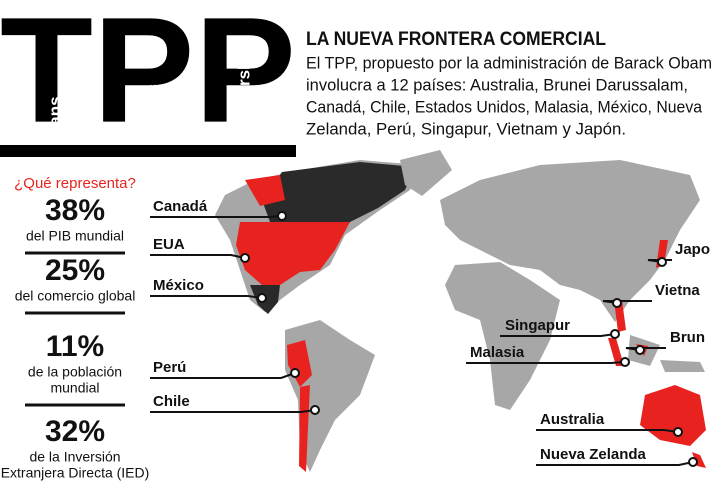 This screenshot has width=712, height=494. I want to click on logo-word: trans, so click(54, 117).